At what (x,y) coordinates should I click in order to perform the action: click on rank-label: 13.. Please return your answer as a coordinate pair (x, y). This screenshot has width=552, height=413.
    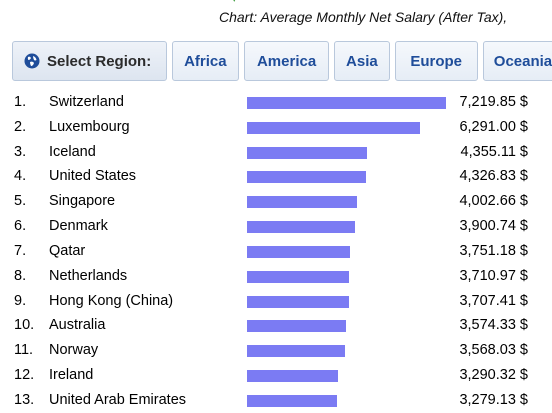
    Looking at the image, I should click on (24, 399).